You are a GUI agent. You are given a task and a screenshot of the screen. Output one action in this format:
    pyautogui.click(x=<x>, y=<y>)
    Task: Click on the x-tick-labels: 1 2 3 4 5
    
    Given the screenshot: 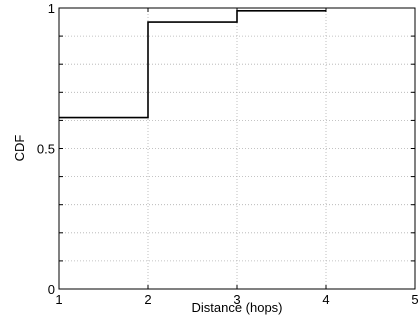 What is the action you would take?
    pyautogui.click(x=236, y=299)
    